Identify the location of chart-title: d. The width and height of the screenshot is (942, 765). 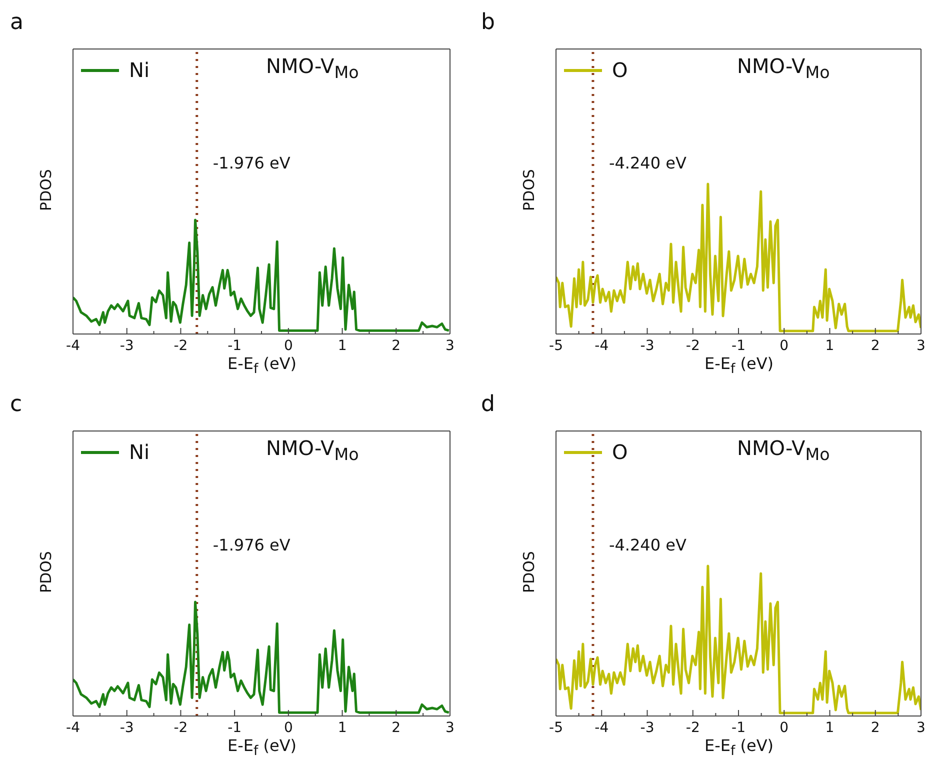
(488, 404).